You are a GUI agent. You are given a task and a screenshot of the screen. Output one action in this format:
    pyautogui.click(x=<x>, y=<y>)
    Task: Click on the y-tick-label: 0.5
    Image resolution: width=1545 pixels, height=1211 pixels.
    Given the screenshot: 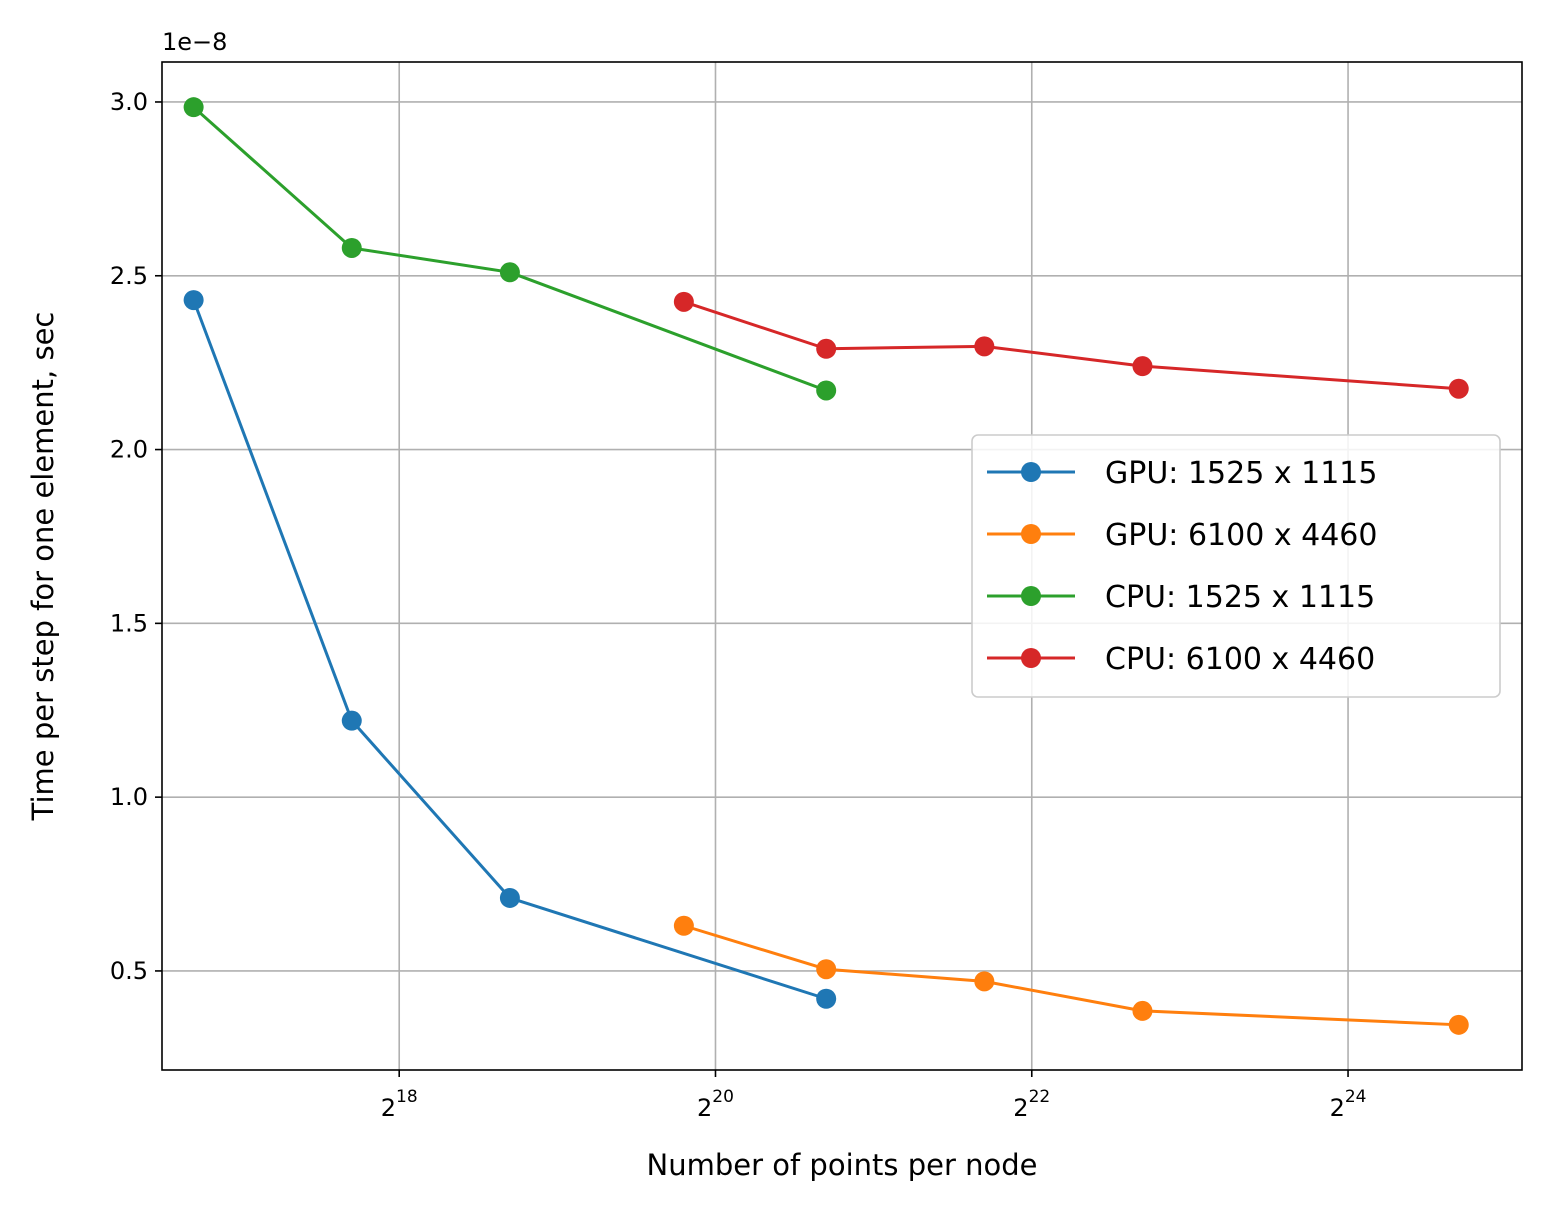 What is the action you would take?
    pyautogui.click(x=129, y=971)
    